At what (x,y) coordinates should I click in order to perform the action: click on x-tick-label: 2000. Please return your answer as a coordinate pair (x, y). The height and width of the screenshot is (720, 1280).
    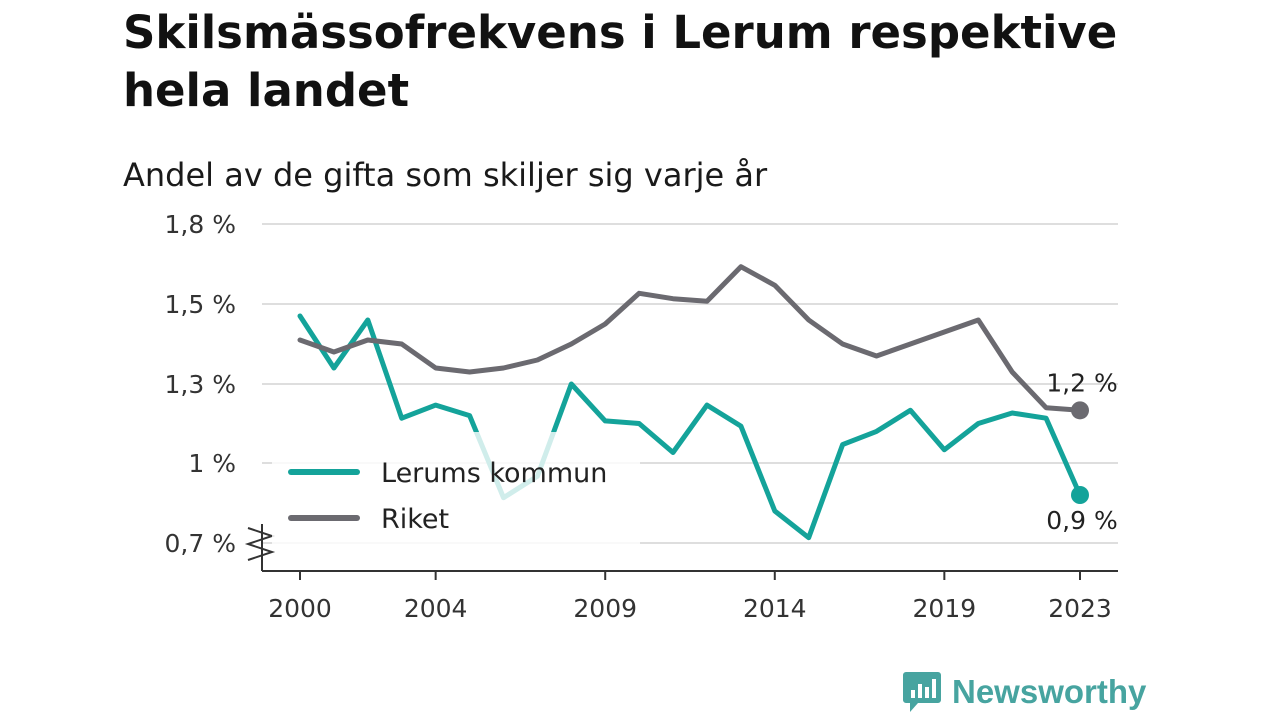
    Looking at the image, I should click on (300, 608).